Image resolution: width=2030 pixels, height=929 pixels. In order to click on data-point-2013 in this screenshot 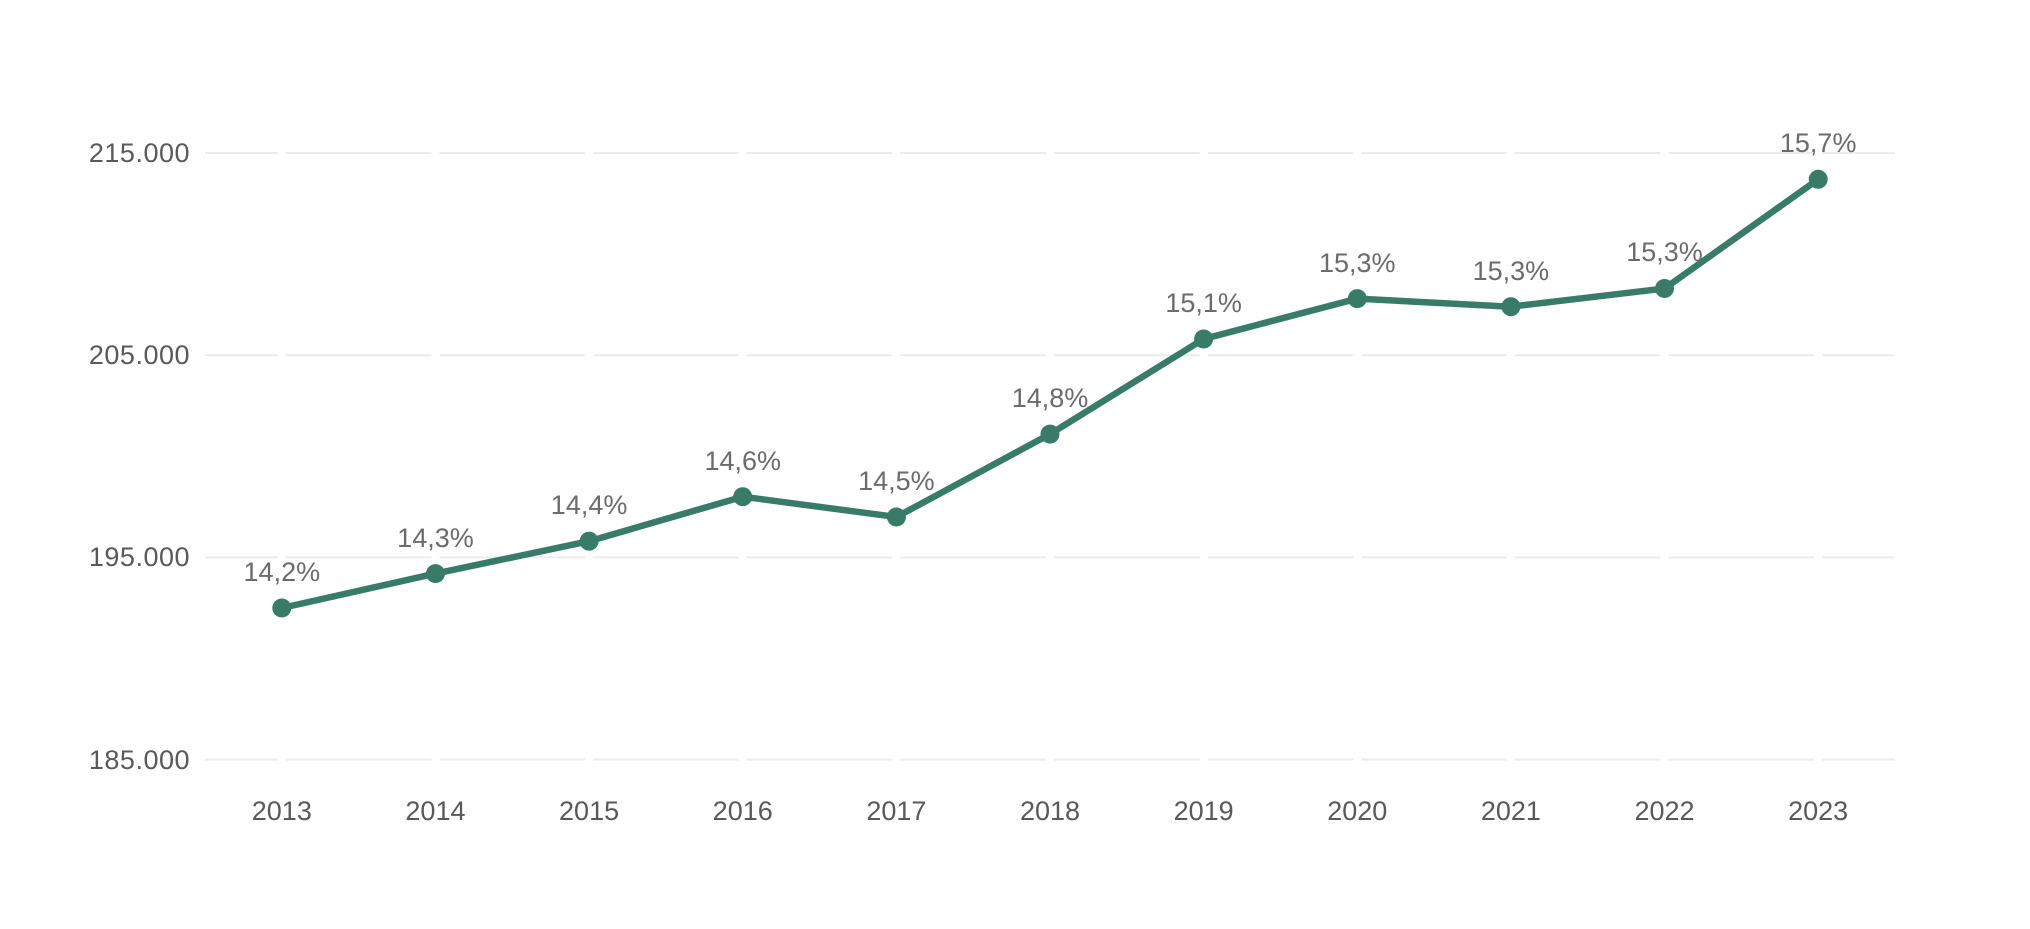, I will do `click(282, 608)`.